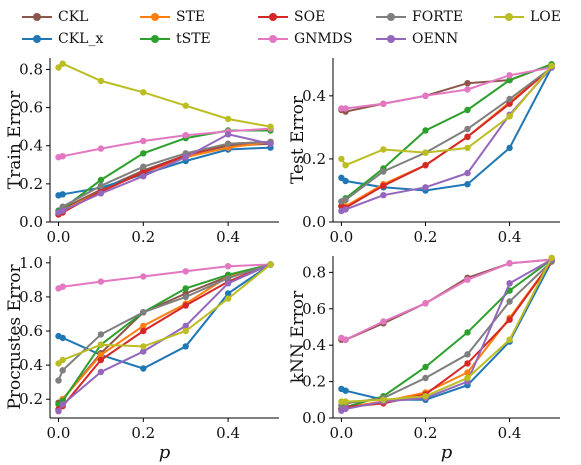  Describe the element at coordinates (31, 263) in the screenshot. I see `y-tick-label: 1.0` at that location.